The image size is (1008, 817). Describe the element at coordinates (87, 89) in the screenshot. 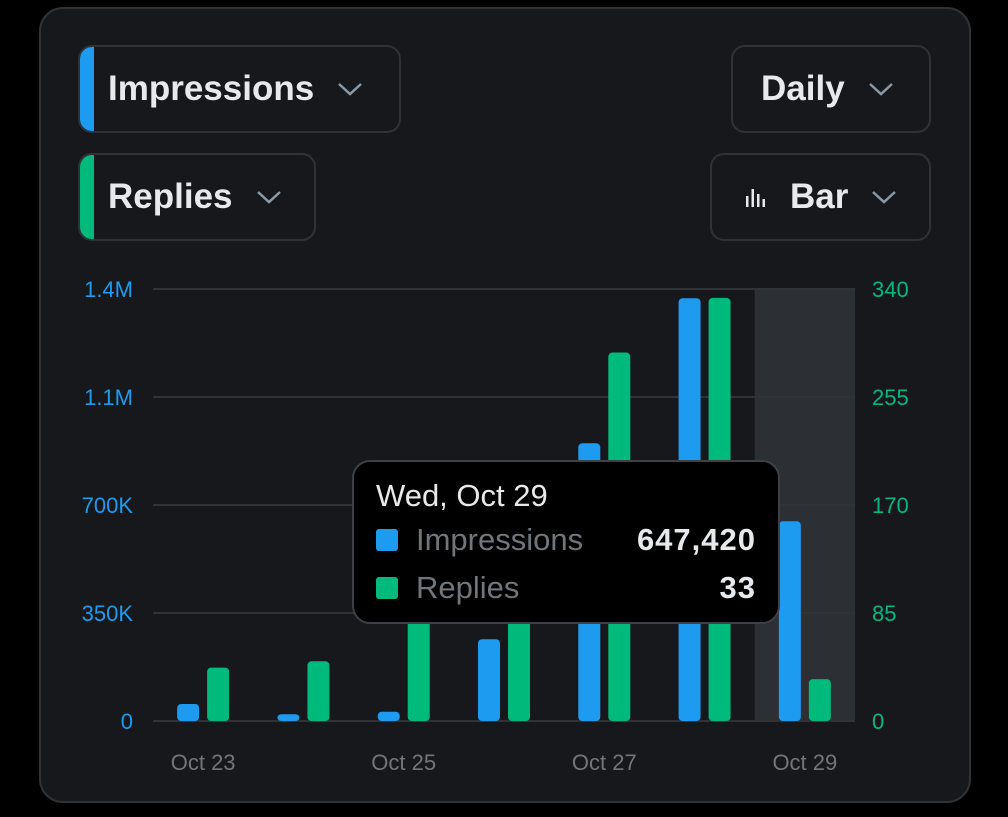

I see `metric1-color-strip` at that location.